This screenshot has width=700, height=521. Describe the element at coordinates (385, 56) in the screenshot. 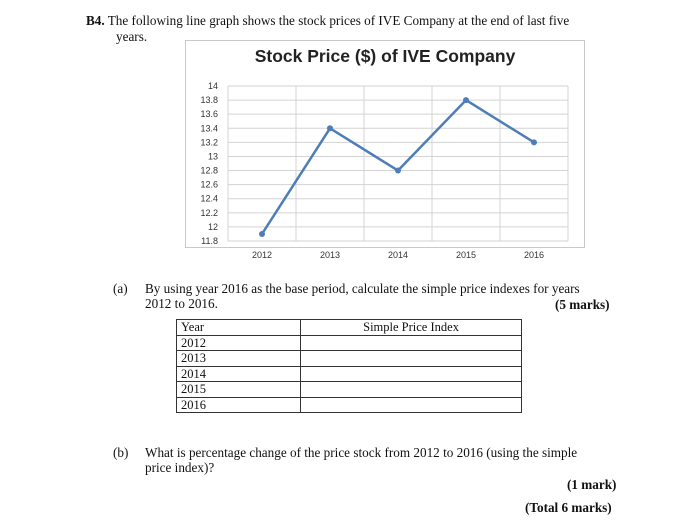

I see `chart-title: Stock Price ($) of IVE Company` at that location.